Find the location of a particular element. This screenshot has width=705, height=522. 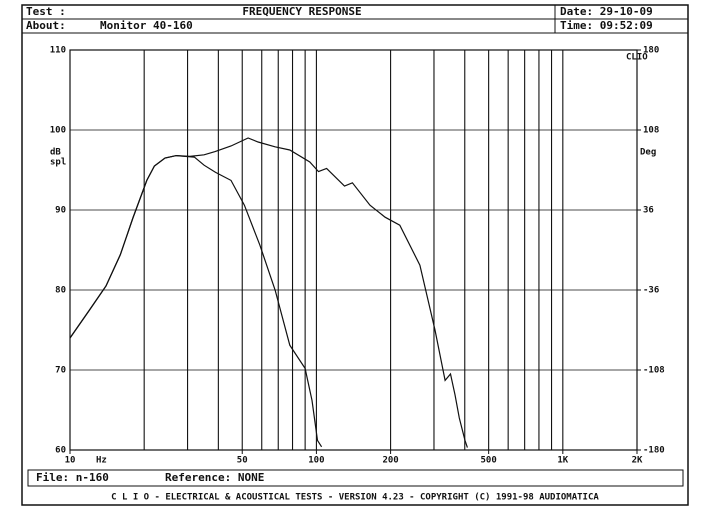

footer-box is located at coordinates (355, 478).